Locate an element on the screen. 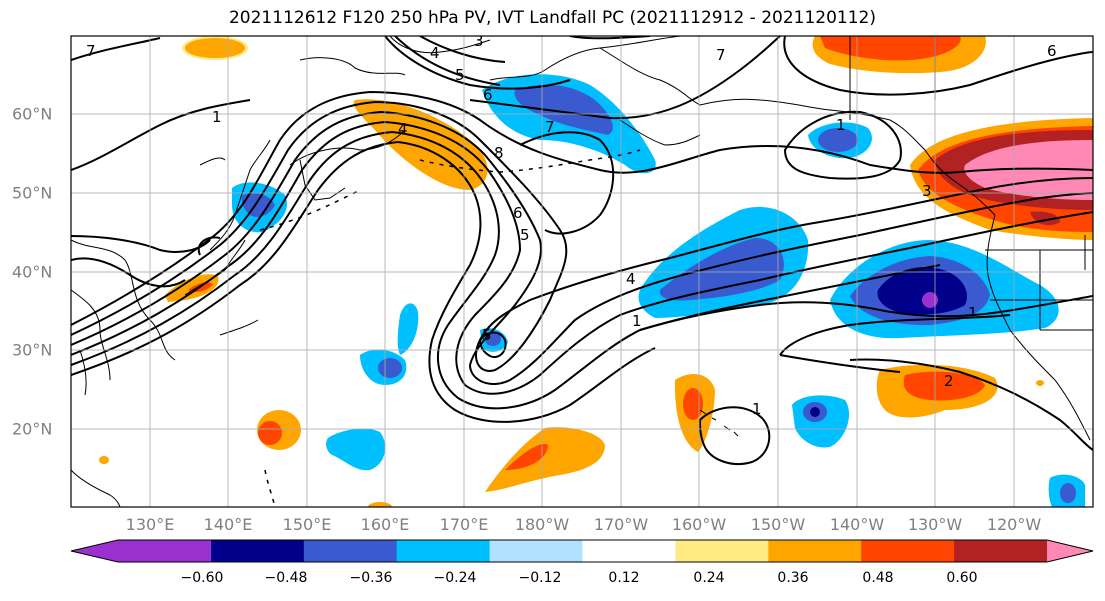 The image size is (1105, 601). lon-label: 150°E is located at coordinates (307, 524).